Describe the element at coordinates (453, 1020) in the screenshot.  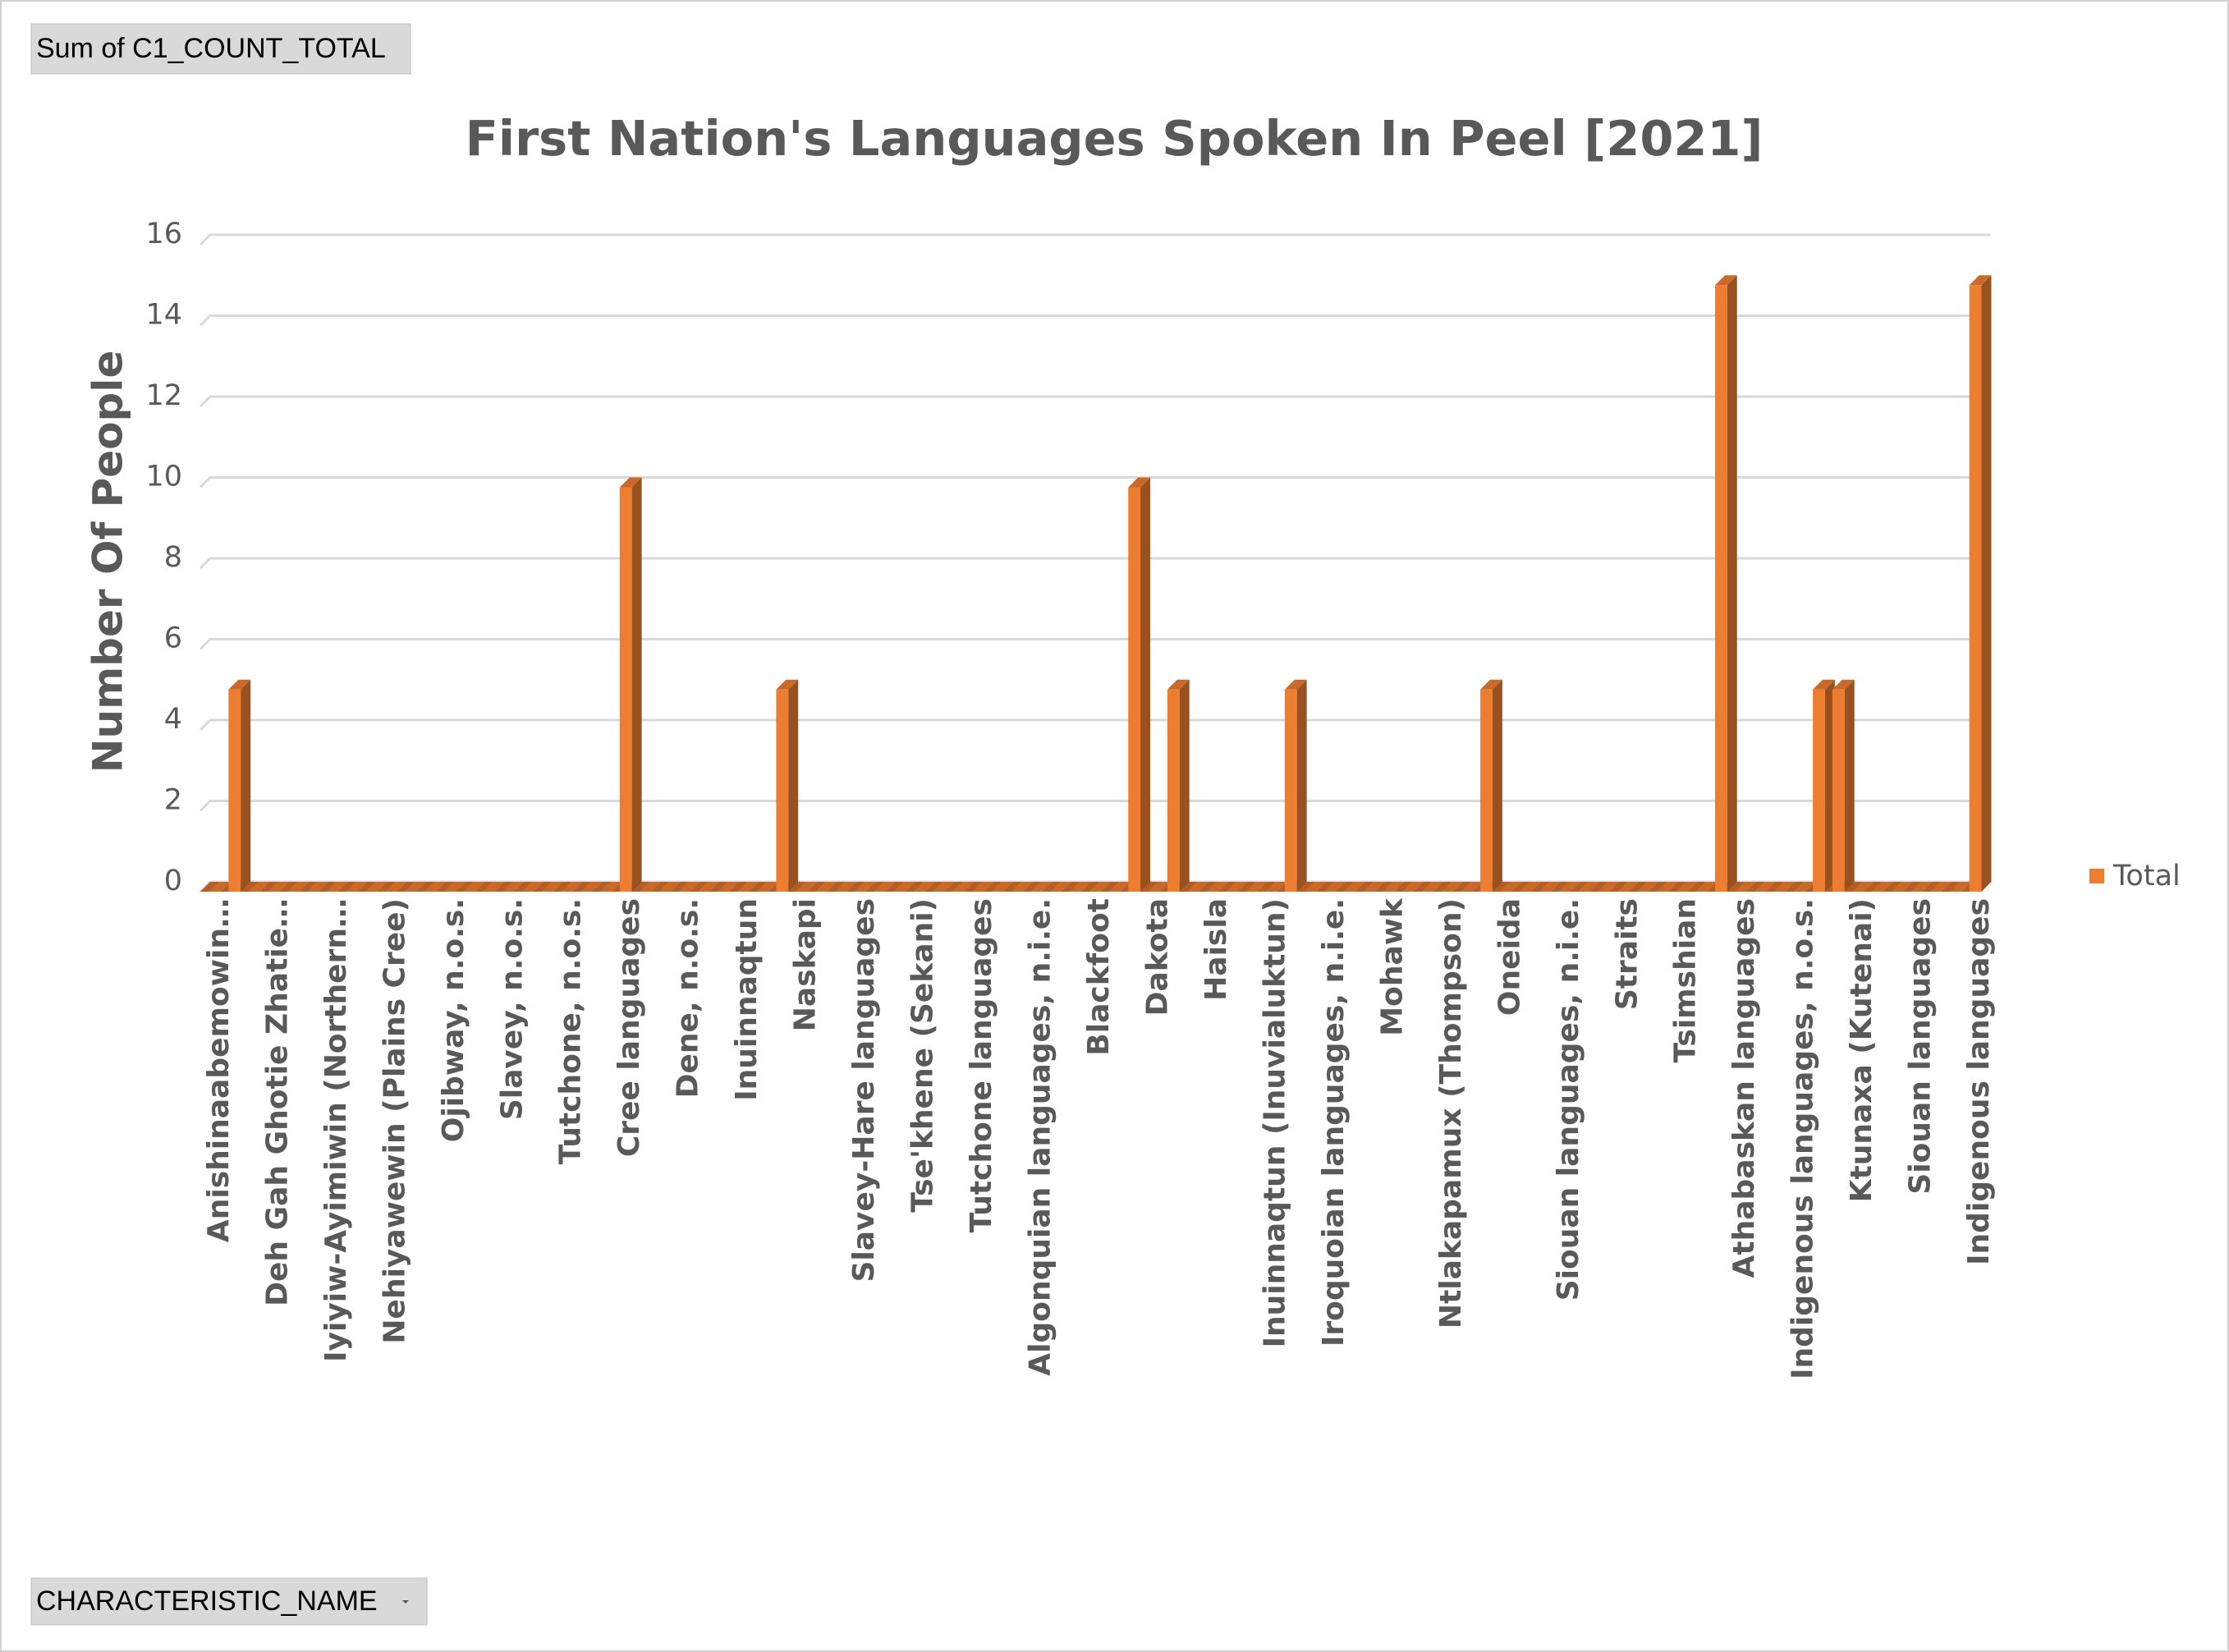
I see `x-tick-label: Ojibway, n.o.s.` at that location.